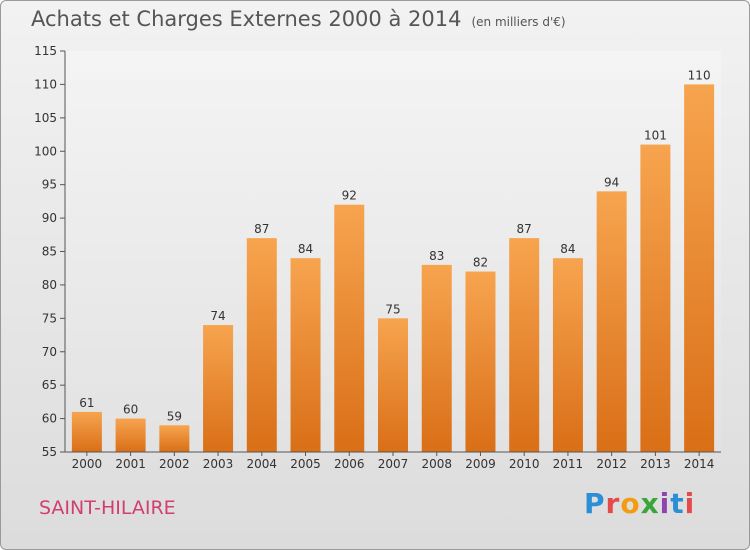 The image size is (750, 550). I want to click on bar-2005, so click(305, 355).